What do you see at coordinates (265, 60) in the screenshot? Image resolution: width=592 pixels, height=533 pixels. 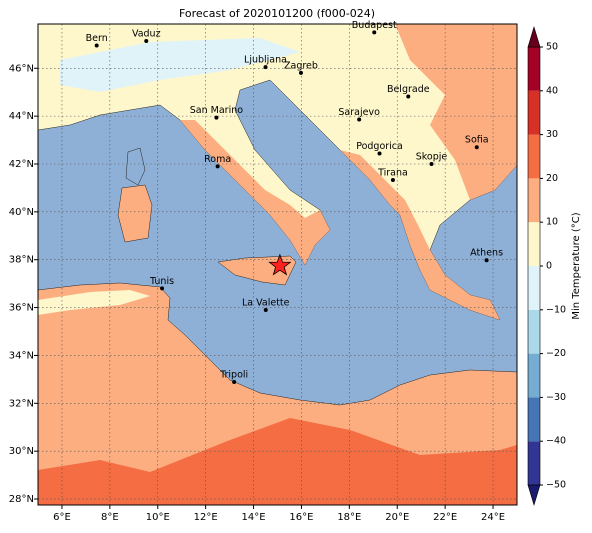 I see `city-label: Ljubljana` at bounding box center [265, 60].